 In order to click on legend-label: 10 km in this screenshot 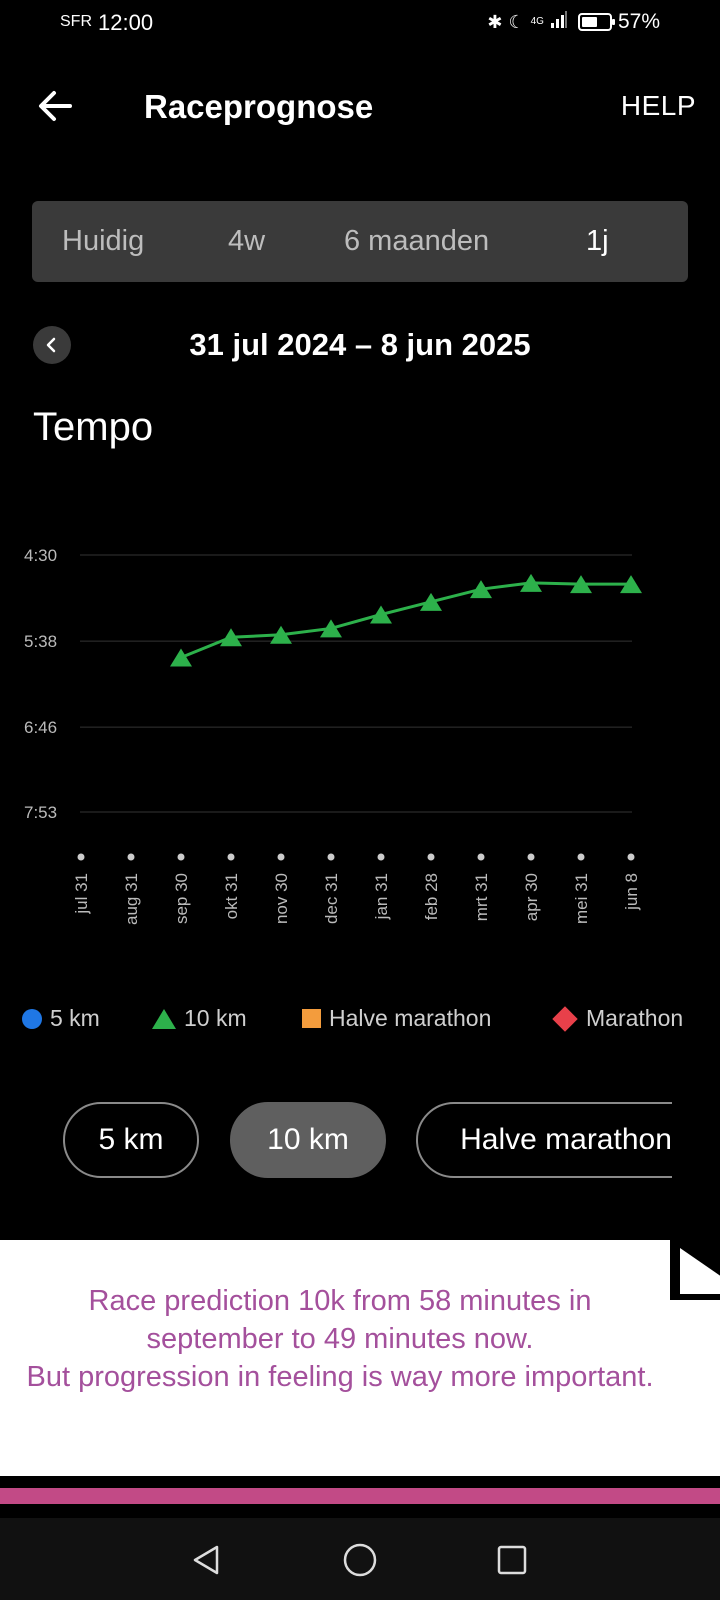, I will do `click(215, 1018)`.